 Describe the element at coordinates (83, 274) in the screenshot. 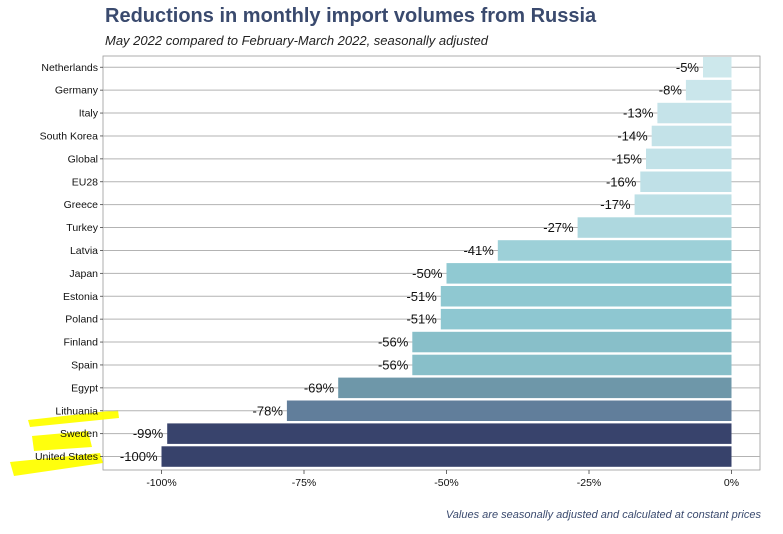

I see `y-tick-label: Japan` at that location.